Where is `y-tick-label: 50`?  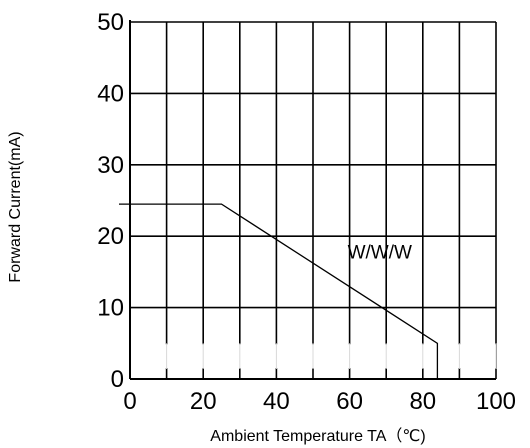 y-tick-label: 50 is located at coordinates (110, 22).